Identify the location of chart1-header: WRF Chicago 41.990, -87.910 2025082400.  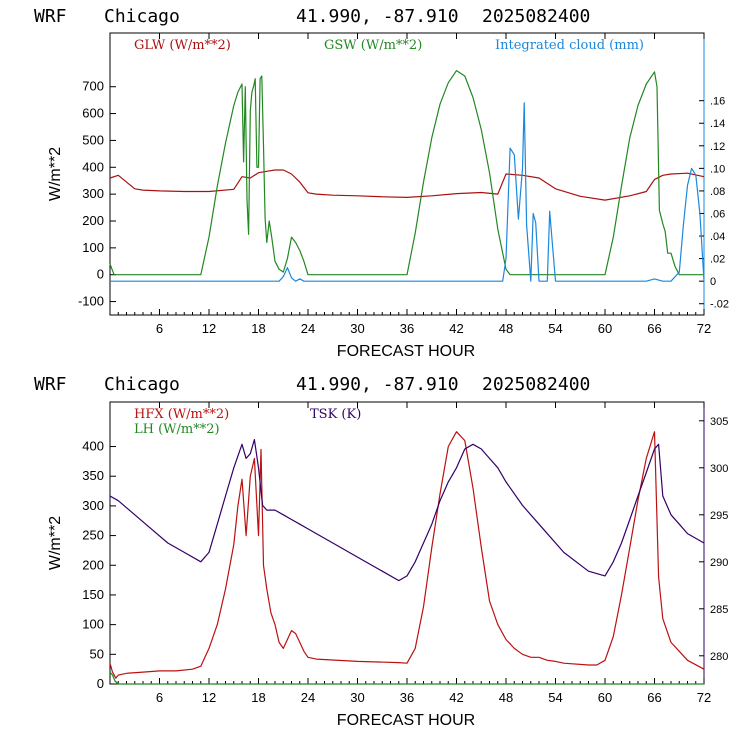
(312, 16).